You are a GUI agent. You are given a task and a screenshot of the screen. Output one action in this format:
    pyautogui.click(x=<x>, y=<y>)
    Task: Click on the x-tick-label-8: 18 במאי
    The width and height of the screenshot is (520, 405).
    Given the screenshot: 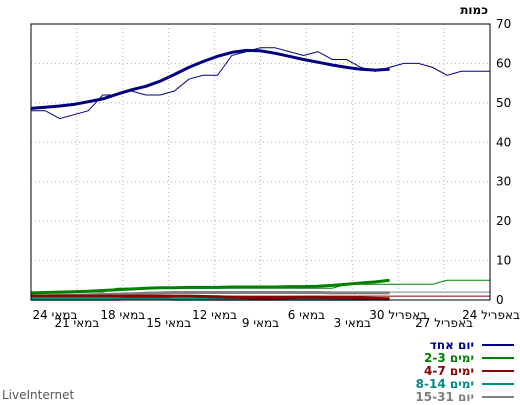 What is the action you would take?
    pyautogui.click(x=122, y=315)
    